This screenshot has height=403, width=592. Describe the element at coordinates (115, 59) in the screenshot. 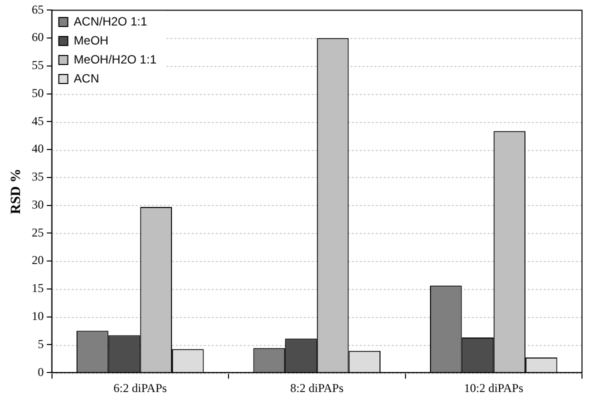

I see `legend-label: MeOH/H2O 1:1` at that location.